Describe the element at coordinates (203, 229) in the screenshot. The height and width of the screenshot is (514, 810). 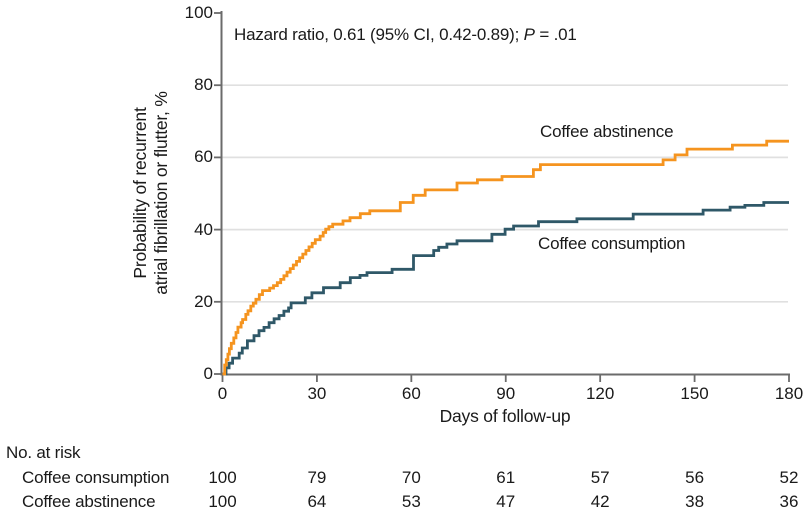
I see `y-tick-label-40: 40` at that location.